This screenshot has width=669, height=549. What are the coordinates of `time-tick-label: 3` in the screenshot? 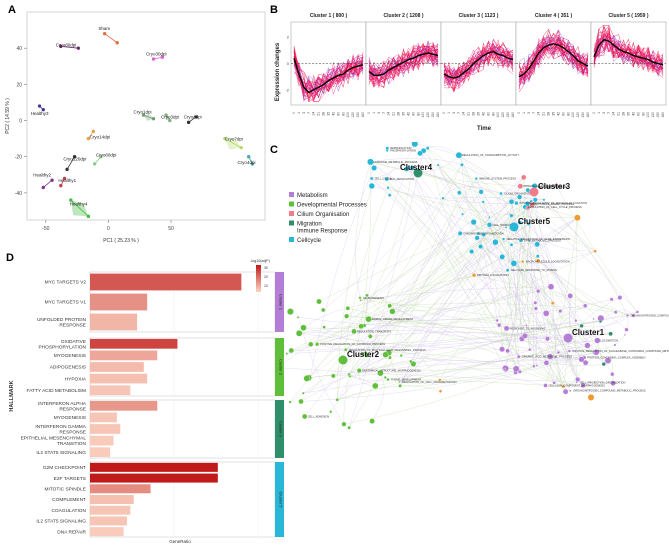 It's located at (604, 113).